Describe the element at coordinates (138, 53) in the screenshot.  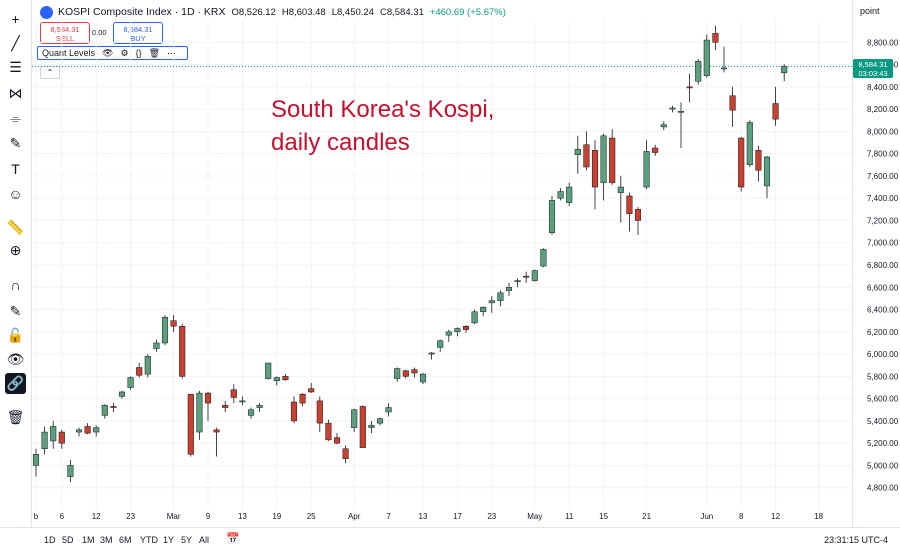
I see `source-code-icon: {}` at that location.